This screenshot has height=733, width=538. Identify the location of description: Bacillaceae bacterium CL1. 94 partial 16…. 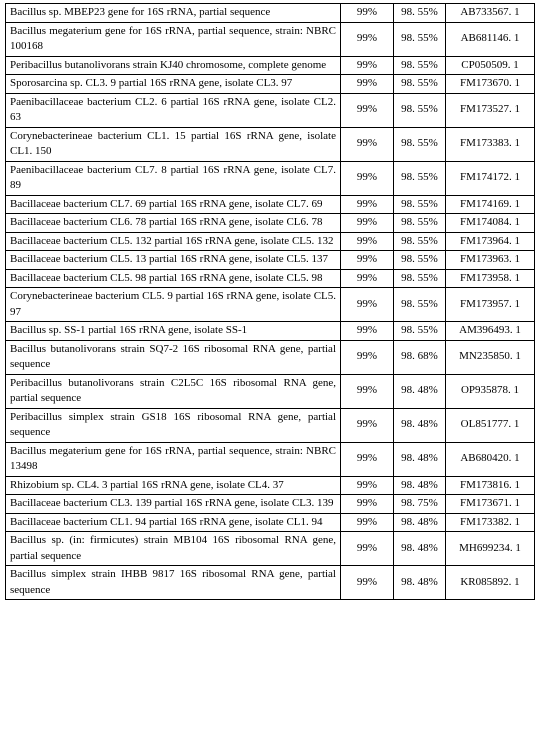
(173, 522).